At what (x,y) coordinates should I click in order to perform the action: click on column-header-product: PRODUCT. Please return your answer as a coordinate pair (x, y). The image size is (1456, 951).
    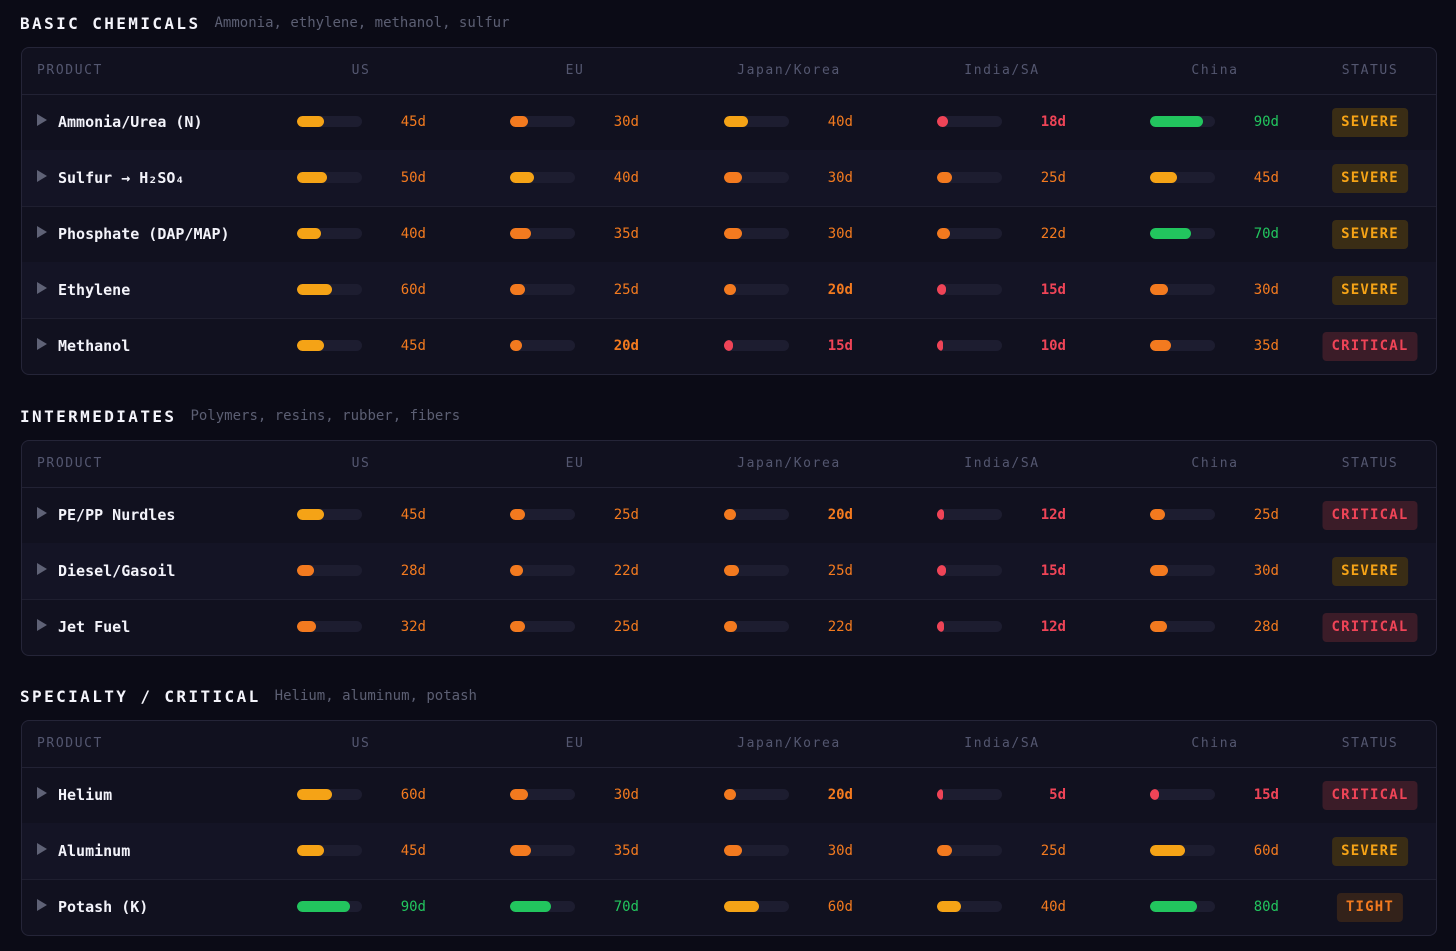
    Looking at the image, I should click on (70, 743).